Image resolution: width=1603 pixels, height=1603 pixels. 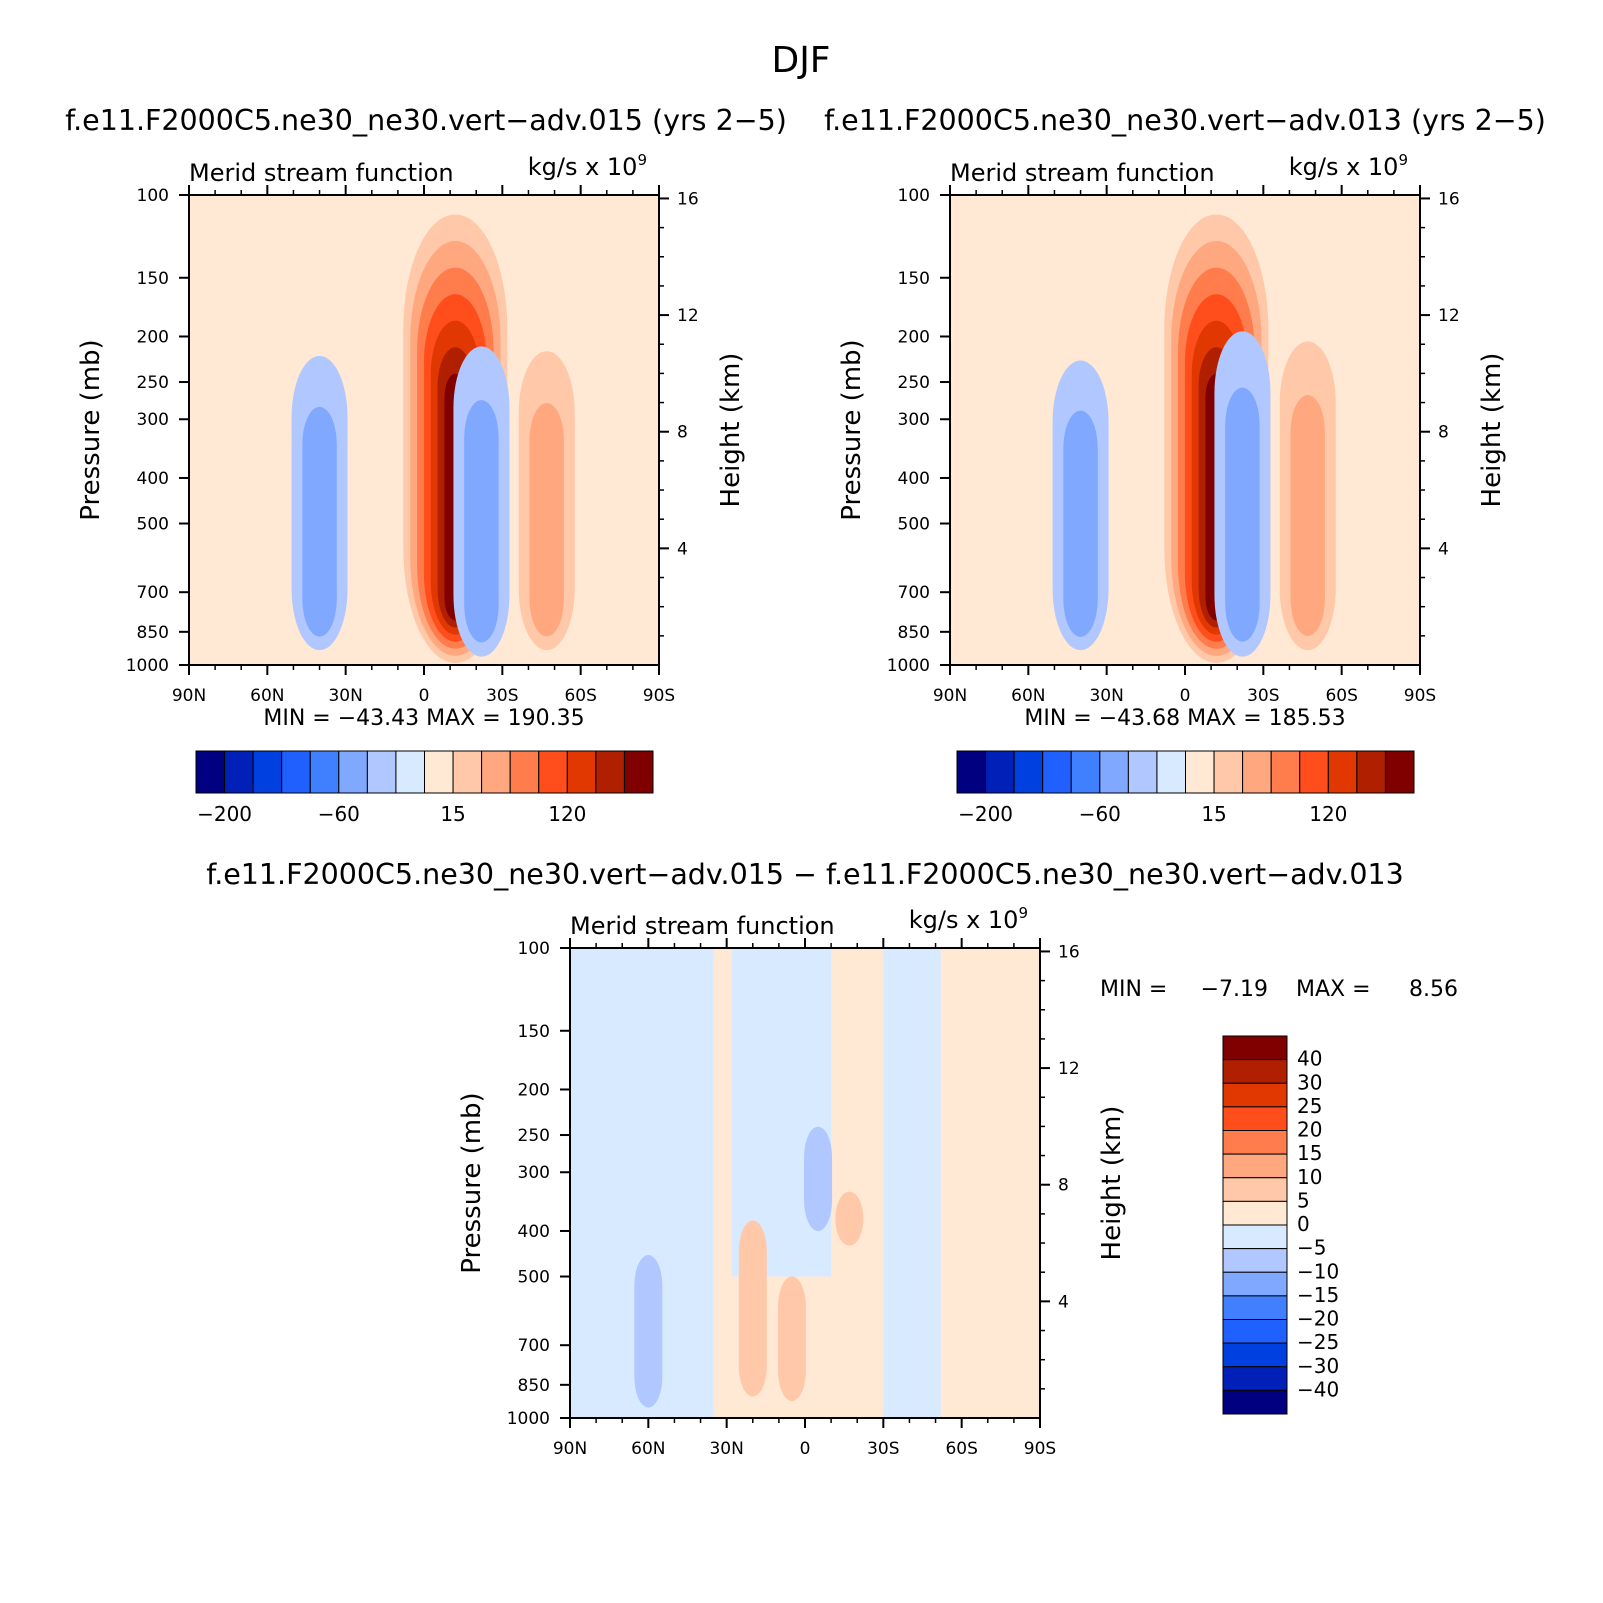 What do you see at coordinates (534, 1173) in the screenshot?
I see `y-tick-label: 300` at bounding box center [534, 1173].